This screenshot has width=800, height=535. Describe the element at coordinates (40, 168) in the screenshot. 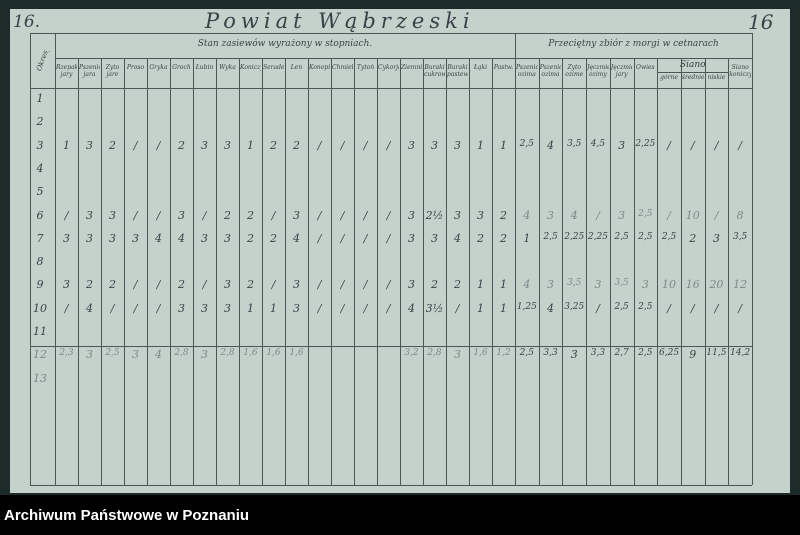

I see `row-label: 4` at that location.